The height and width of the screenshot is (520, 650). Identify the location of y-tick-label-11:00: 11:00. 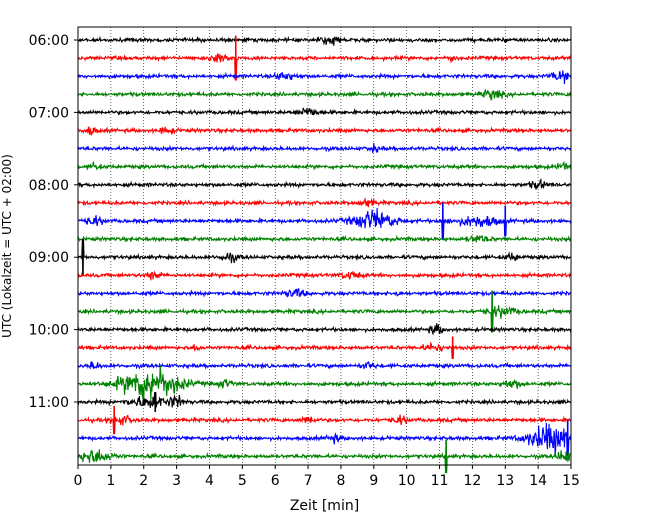
(49, 403).